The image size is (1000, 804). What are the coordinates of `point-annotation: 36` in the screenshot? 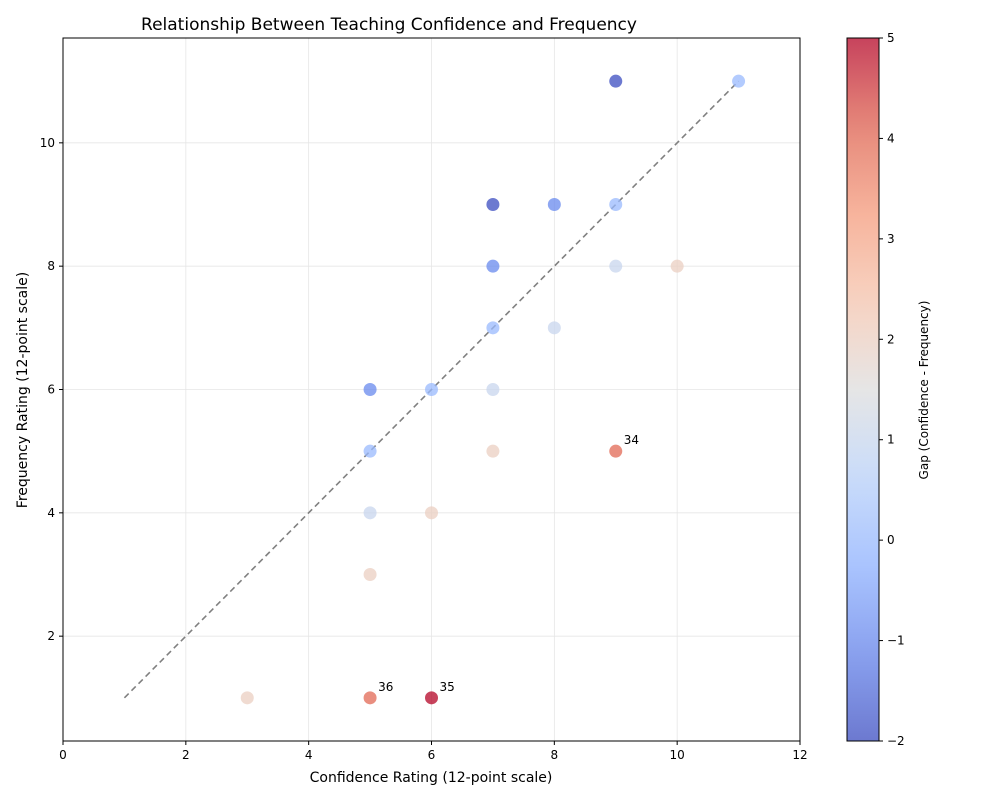 It's located at (385, 687).